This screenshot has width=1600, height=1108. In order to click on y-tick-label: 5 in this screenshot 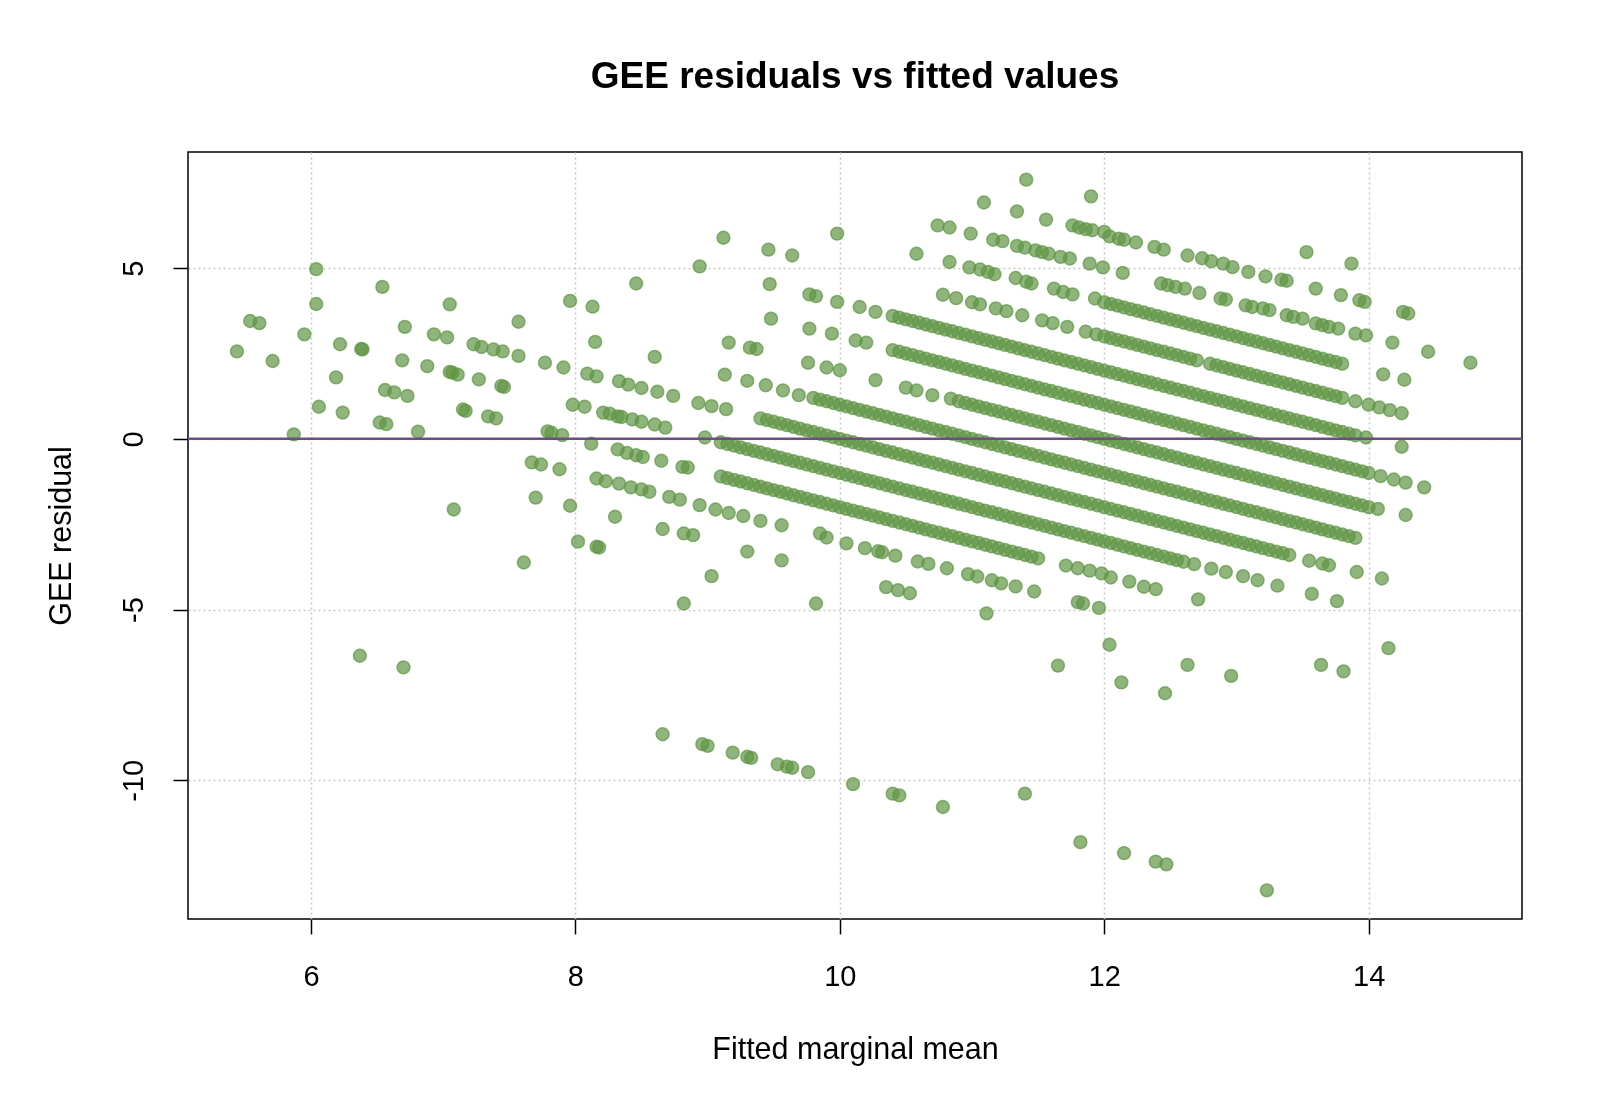, I will do `click(132, 268)`.